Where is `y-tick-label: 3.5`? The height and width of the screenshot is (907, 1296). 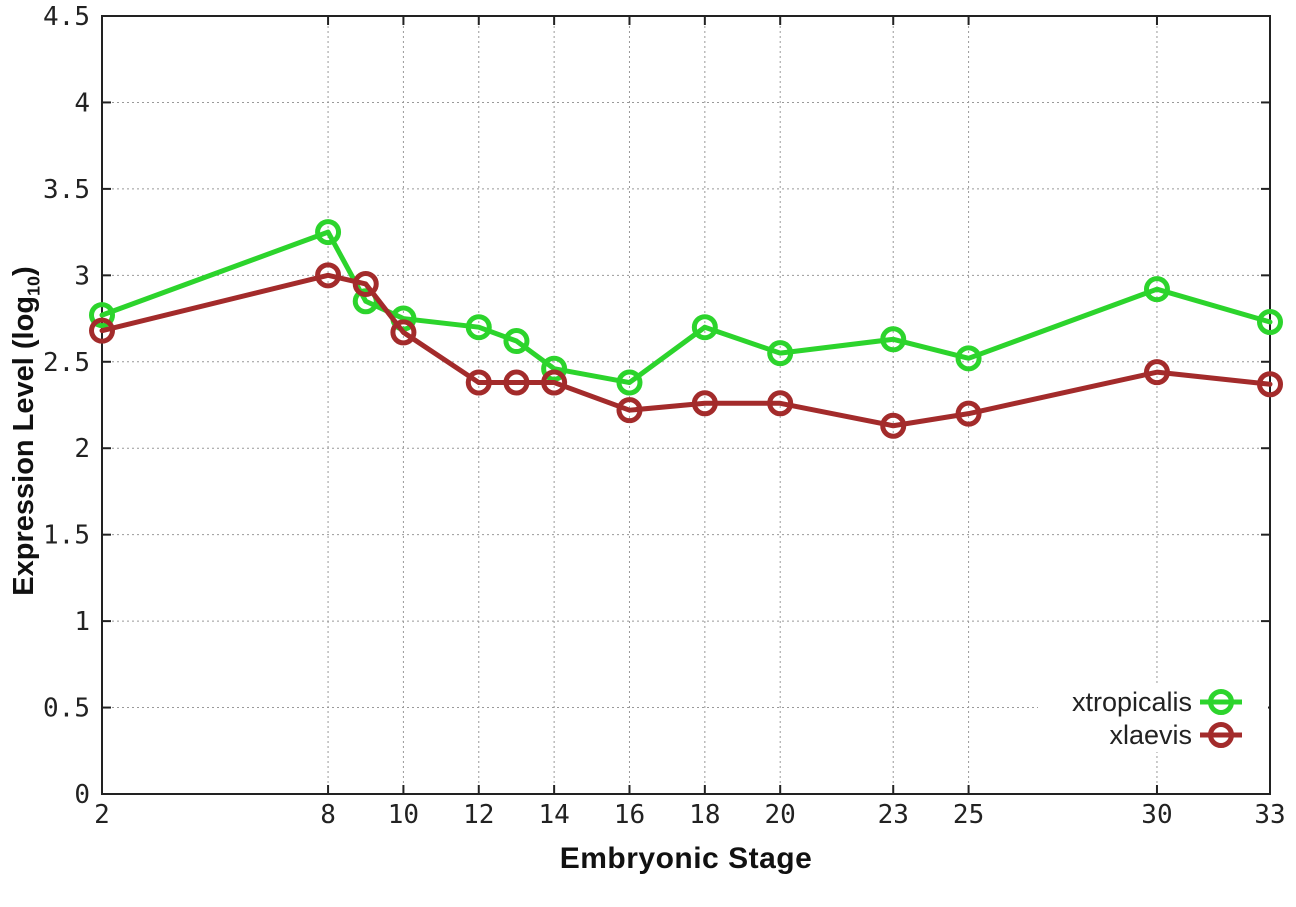
y-tick-label: 3.5 is located at coordinates (66, 190).